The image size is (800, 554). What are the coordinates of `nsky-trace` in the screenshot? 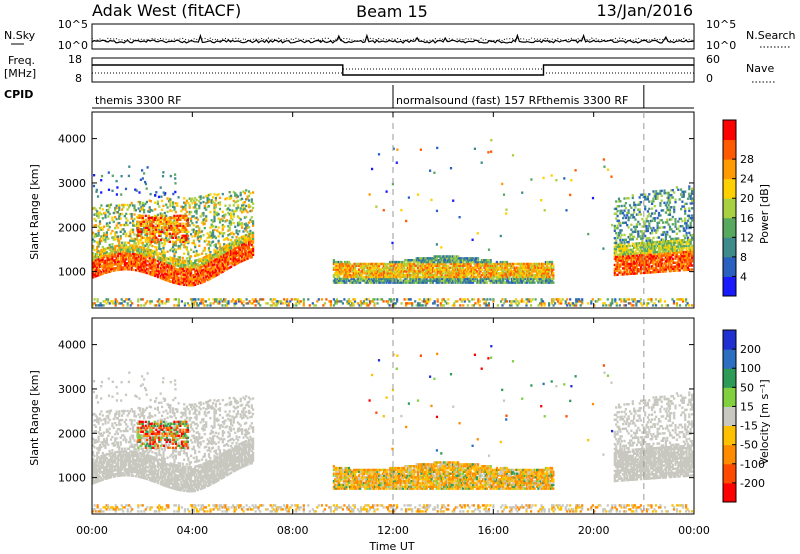 It's located at (393, 38).